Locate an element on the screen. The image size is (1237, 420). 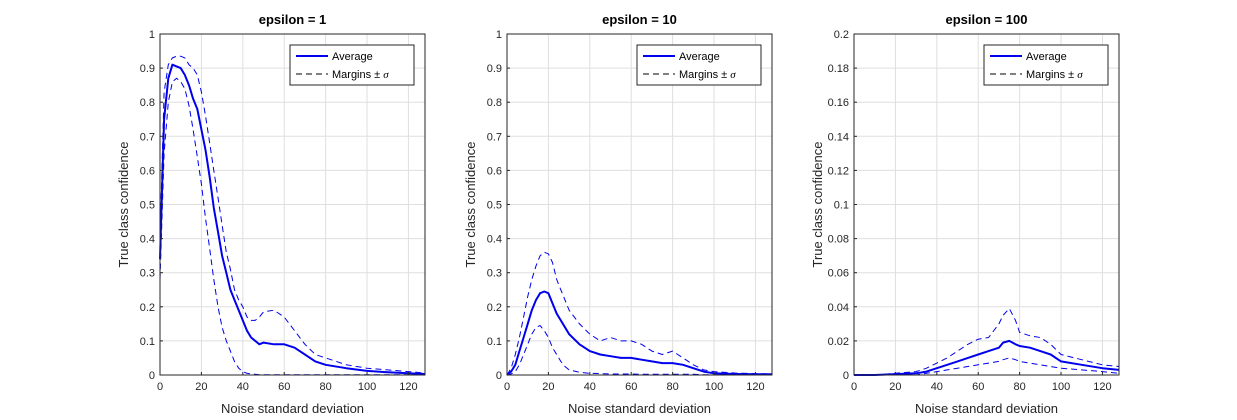
y-tick-label: 0.08 is located at coordinates (838, 240).